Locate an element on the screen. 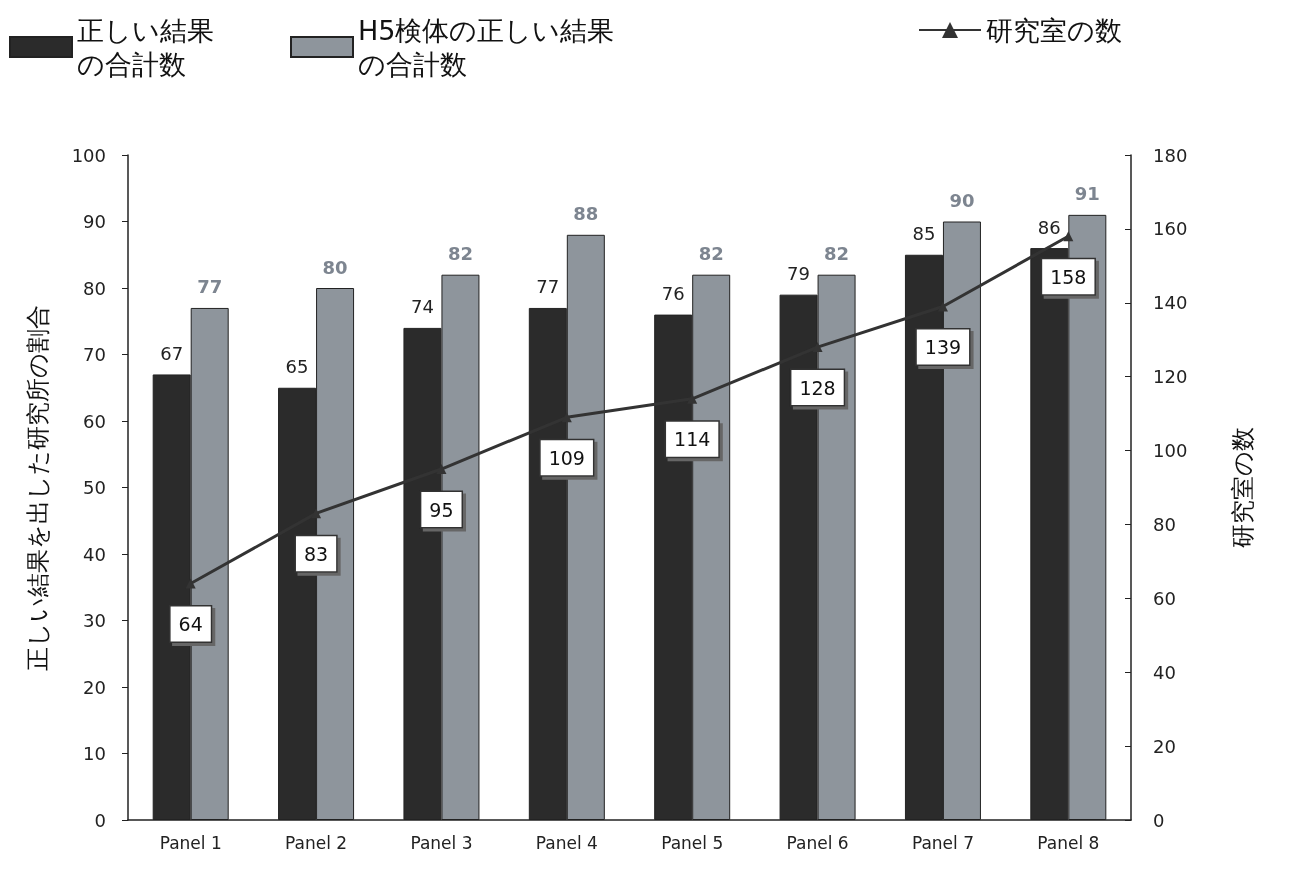  data-label: 79 is located at coordinates (799, 274).